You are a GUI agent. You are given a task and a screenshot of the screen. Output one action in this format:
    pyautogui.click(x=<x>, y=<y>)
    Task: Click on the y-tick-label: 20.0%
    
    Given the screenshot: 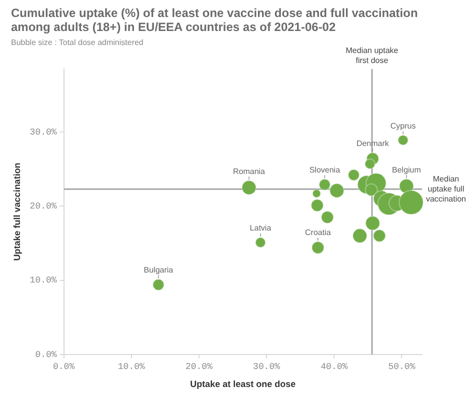 What is the action you would take?
    pyautogui.click(x=44, y=207)
    